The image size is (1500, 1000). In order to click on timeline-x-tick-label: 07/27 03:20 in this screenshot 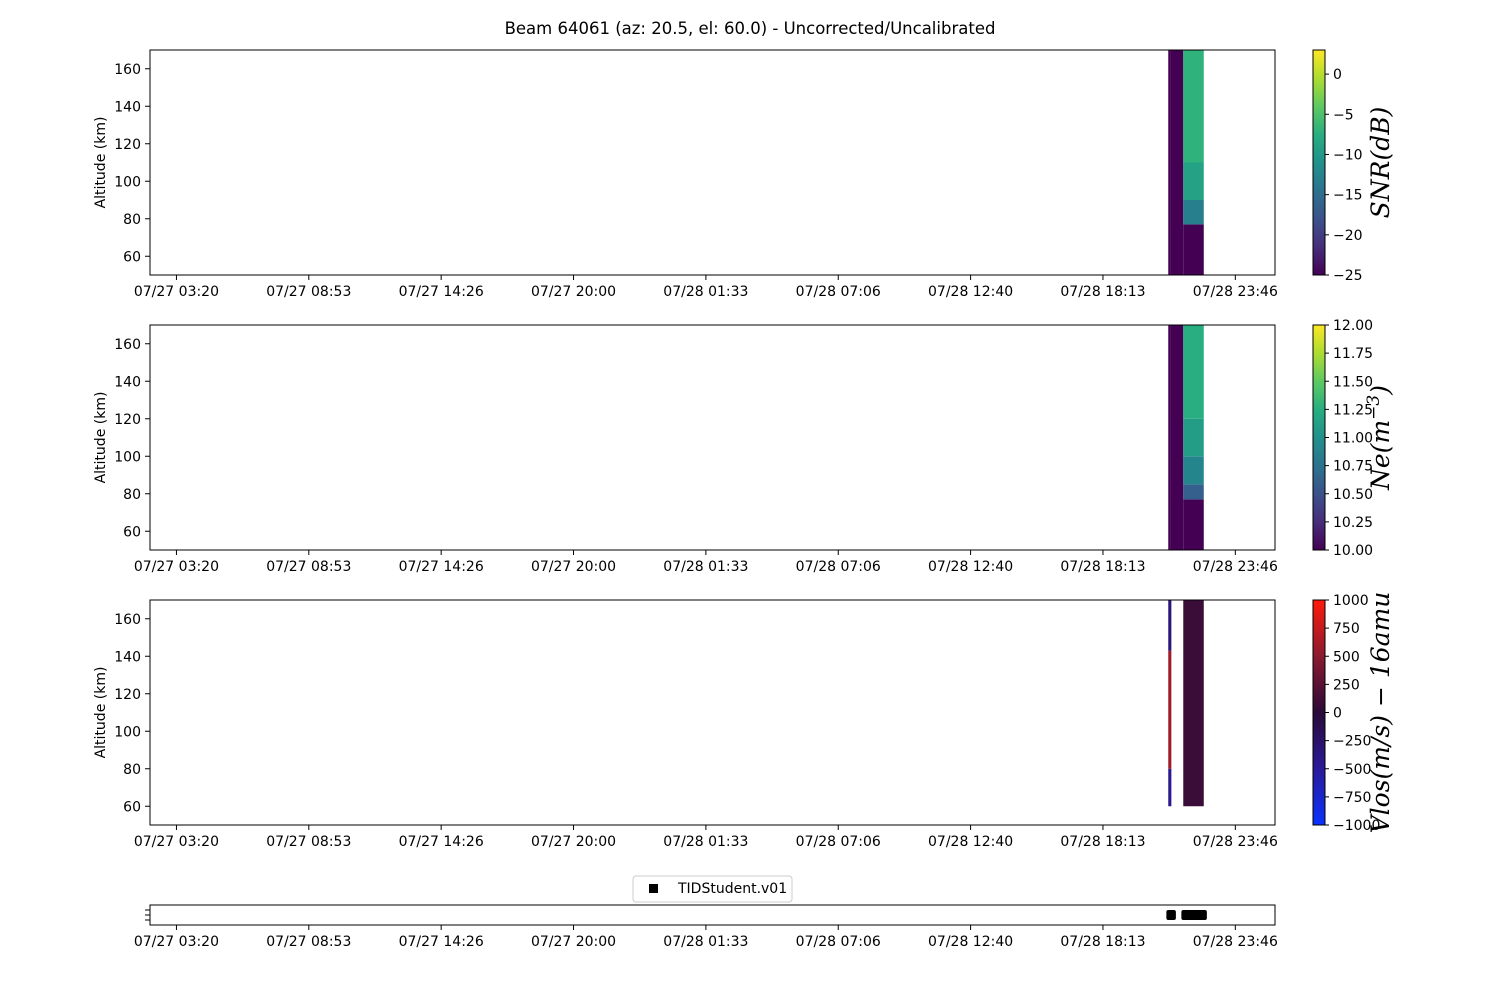, I will do `click(176, 942)`.